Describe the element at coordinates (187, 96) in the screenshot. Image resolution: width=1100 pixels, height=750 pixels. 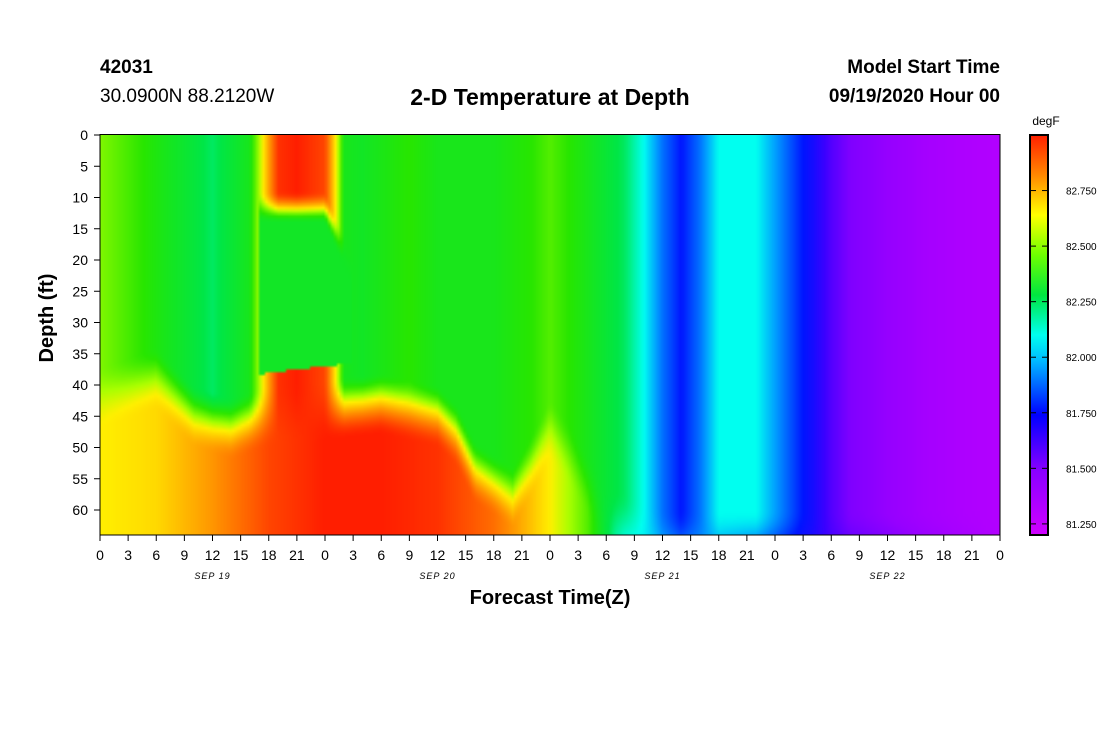
I see `station-coordinates: 30.0900N 88.2120W` at that location.